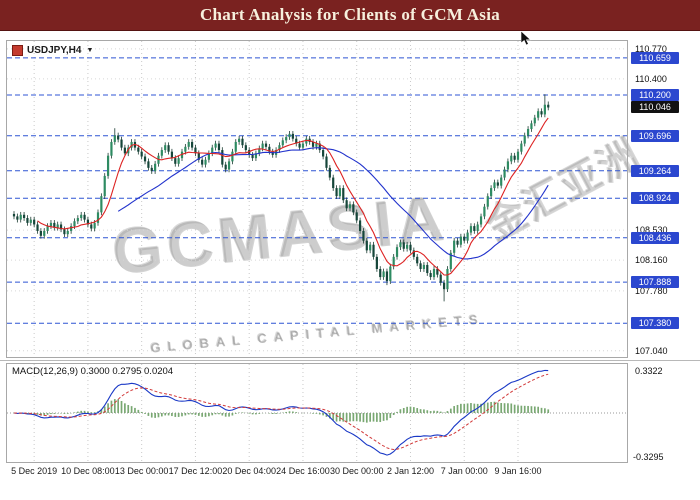  What do you see at coordinates (249, 471) in the screenshot?
I see `time-label: 20 Dec 04:00` at bounding box center [249, 471].